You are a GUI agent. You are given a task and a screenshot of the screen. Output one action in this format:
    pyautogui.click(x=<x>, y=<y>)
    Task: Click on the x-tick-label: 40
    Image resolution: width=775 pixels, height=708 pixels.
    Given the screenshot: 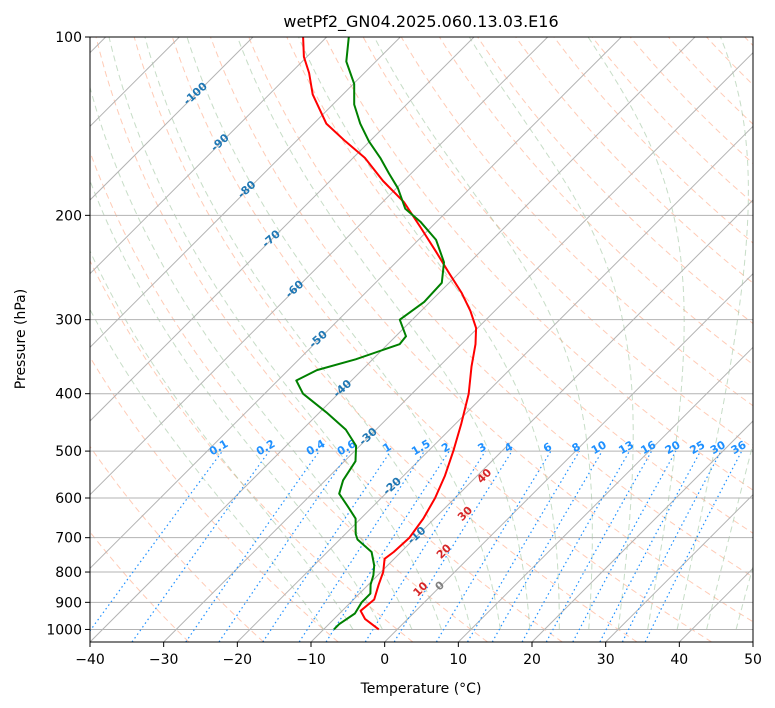 What is the action you would take?
    pyautogui.click(x=679, y=660)
    